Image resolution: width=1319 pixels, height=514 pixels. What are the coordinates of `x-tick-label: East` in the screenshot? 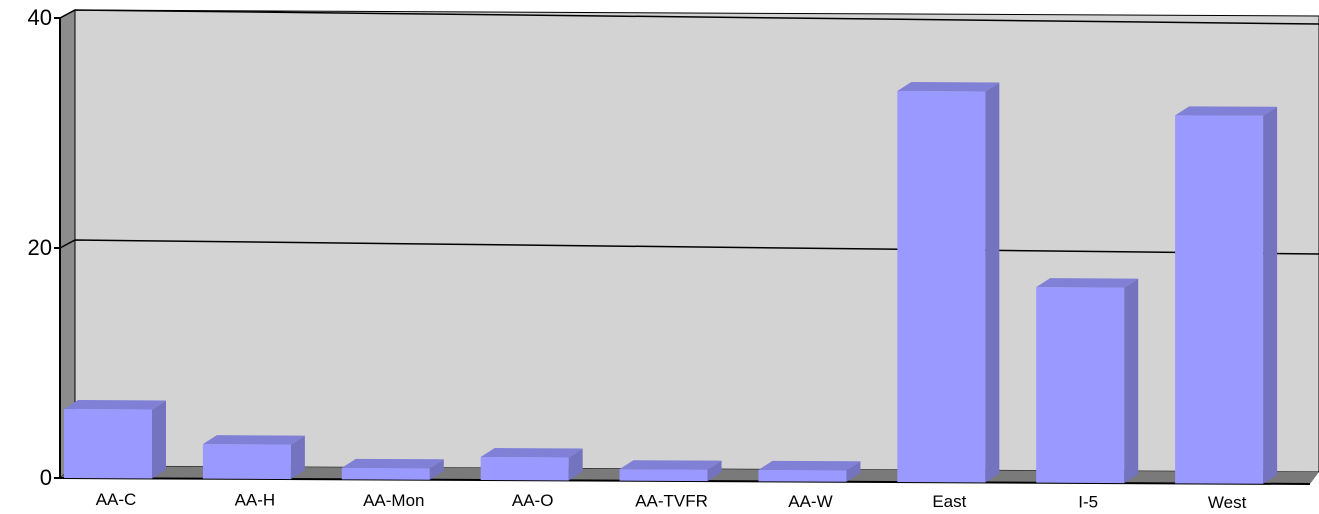 It's located at (949, 501).